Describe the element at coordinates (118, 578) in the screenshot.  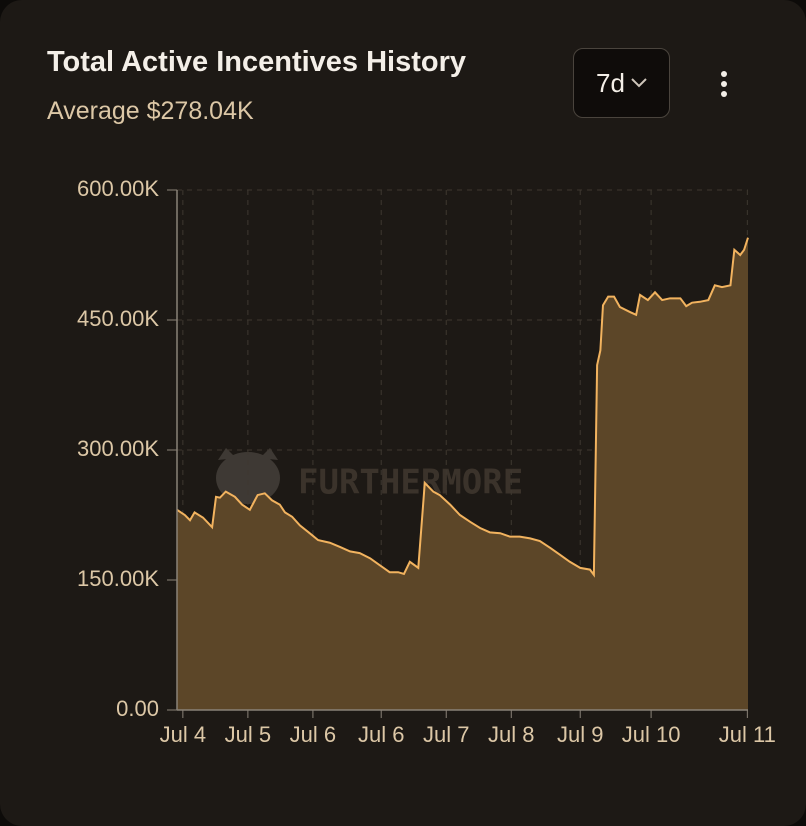
I see `y-tick-label: 150.00K` at that location.